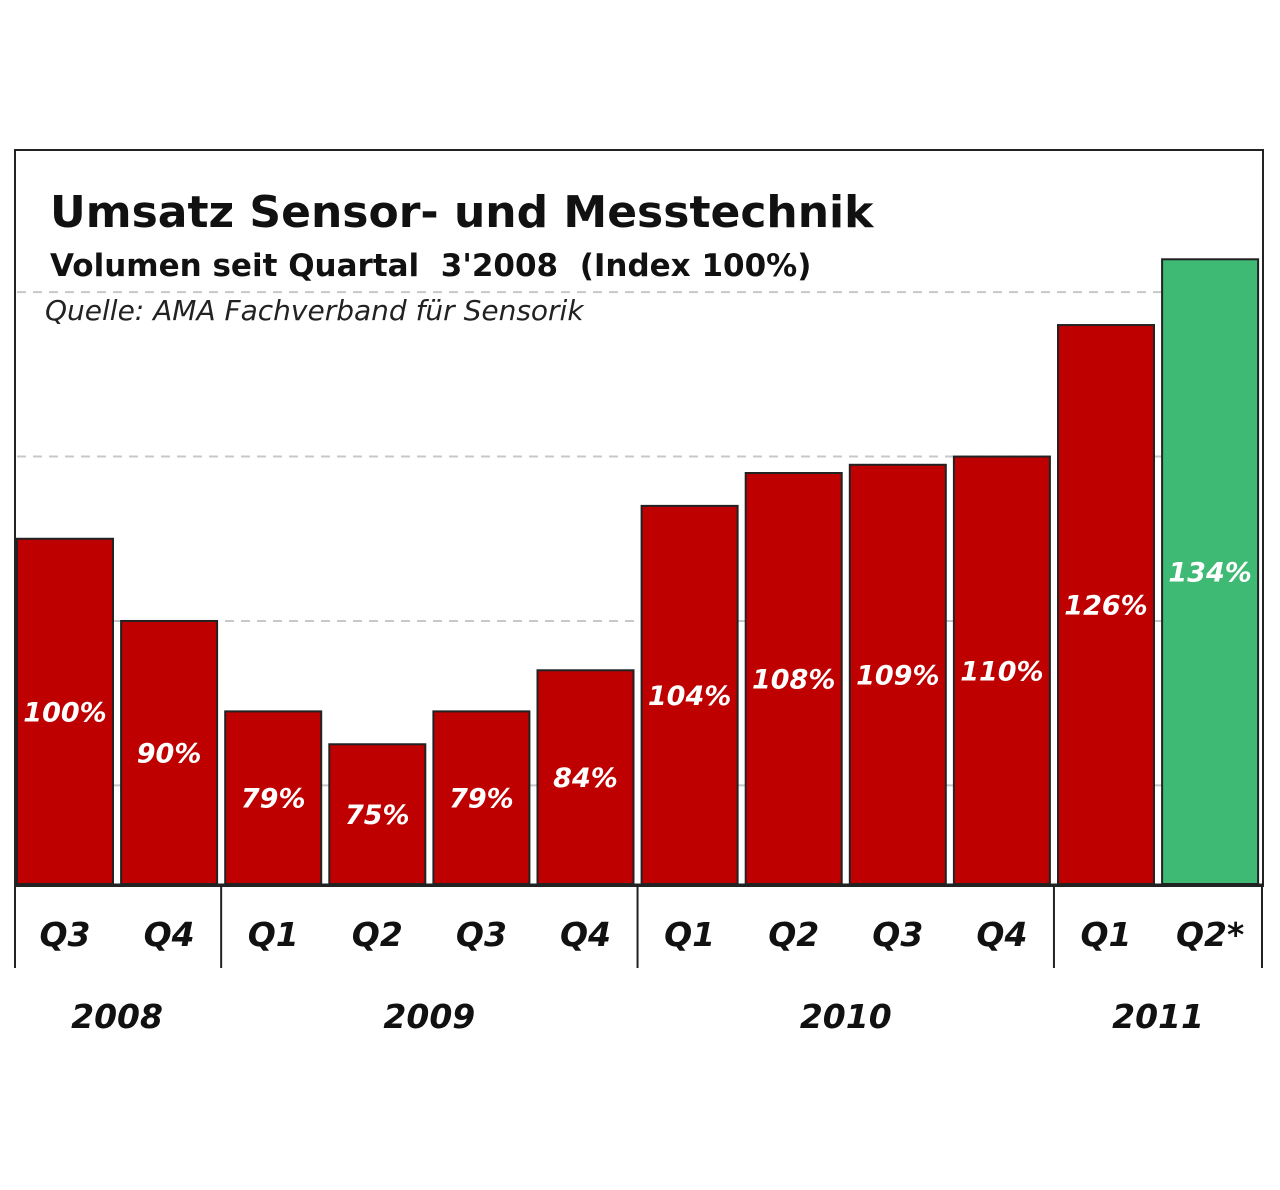 This screenshot has height=1190, width=1280. Describe the element at coordinates (315, 310) in the screenshot. I see `chart-source: Quelle: AMA Fachverband für Sensorik` at that location.